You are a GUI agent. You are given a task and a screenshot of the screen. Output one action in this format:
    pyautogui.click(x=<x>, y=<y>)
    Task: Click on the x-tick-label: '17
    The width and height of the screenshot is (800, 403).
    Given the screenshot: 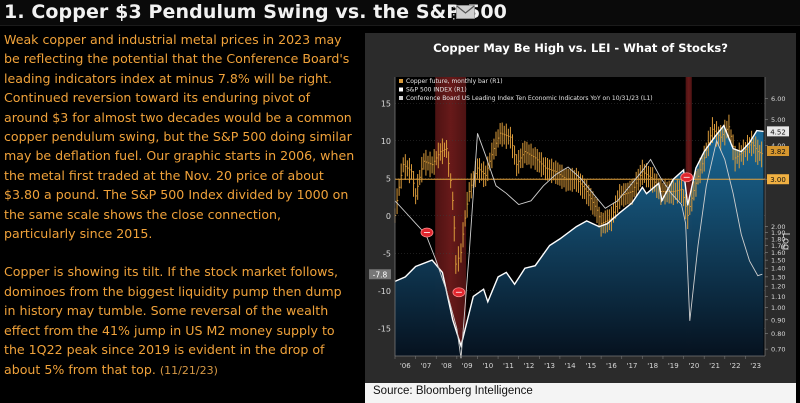 What is the action you would take?
    pyautogui.click(x=632, y=366)
    